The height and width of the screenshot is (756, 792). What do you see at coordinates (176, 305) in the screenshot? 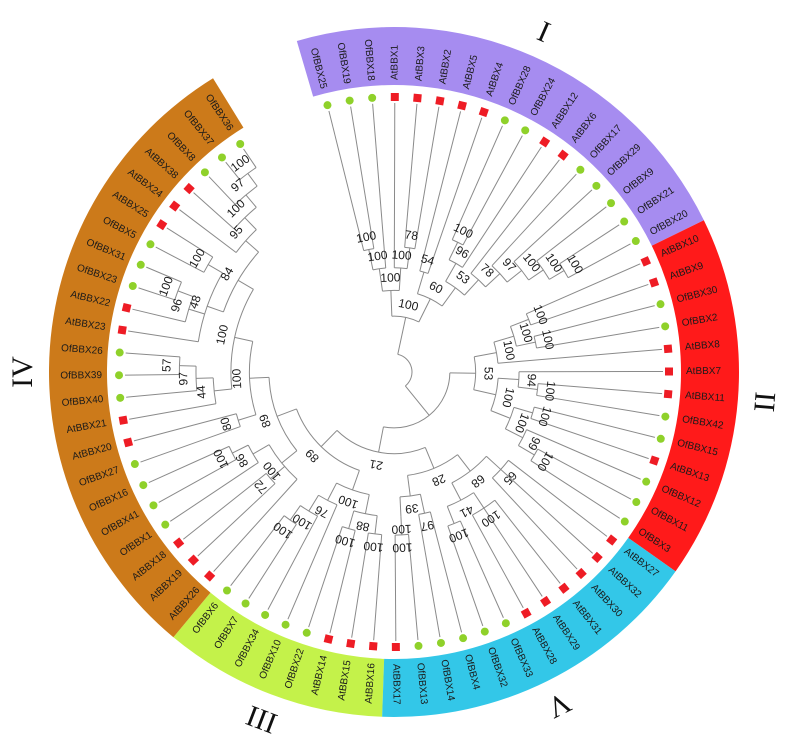
I see `bootstrap-value: 96` at bounding box center [176, 305].